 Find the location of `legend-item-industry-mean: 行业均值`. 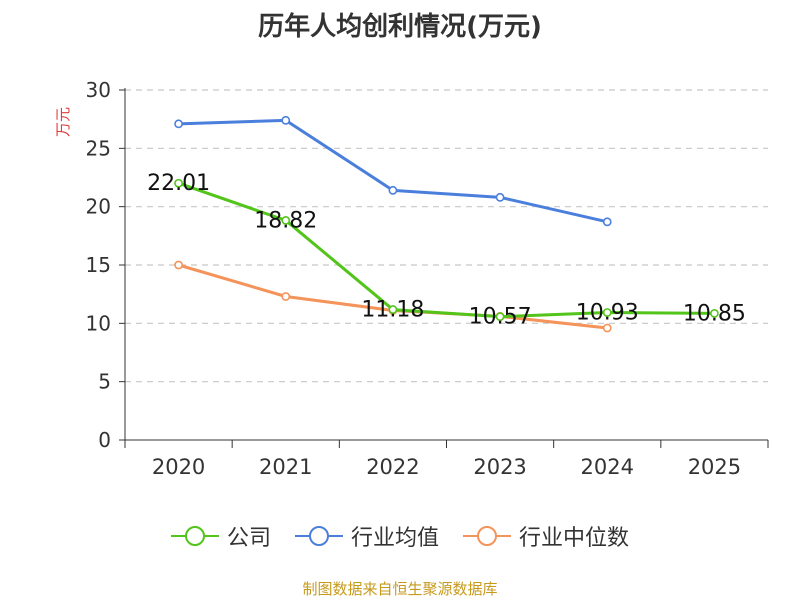

legend-item-industry-mean: 行业均值 is located at coordinates (366, 536).